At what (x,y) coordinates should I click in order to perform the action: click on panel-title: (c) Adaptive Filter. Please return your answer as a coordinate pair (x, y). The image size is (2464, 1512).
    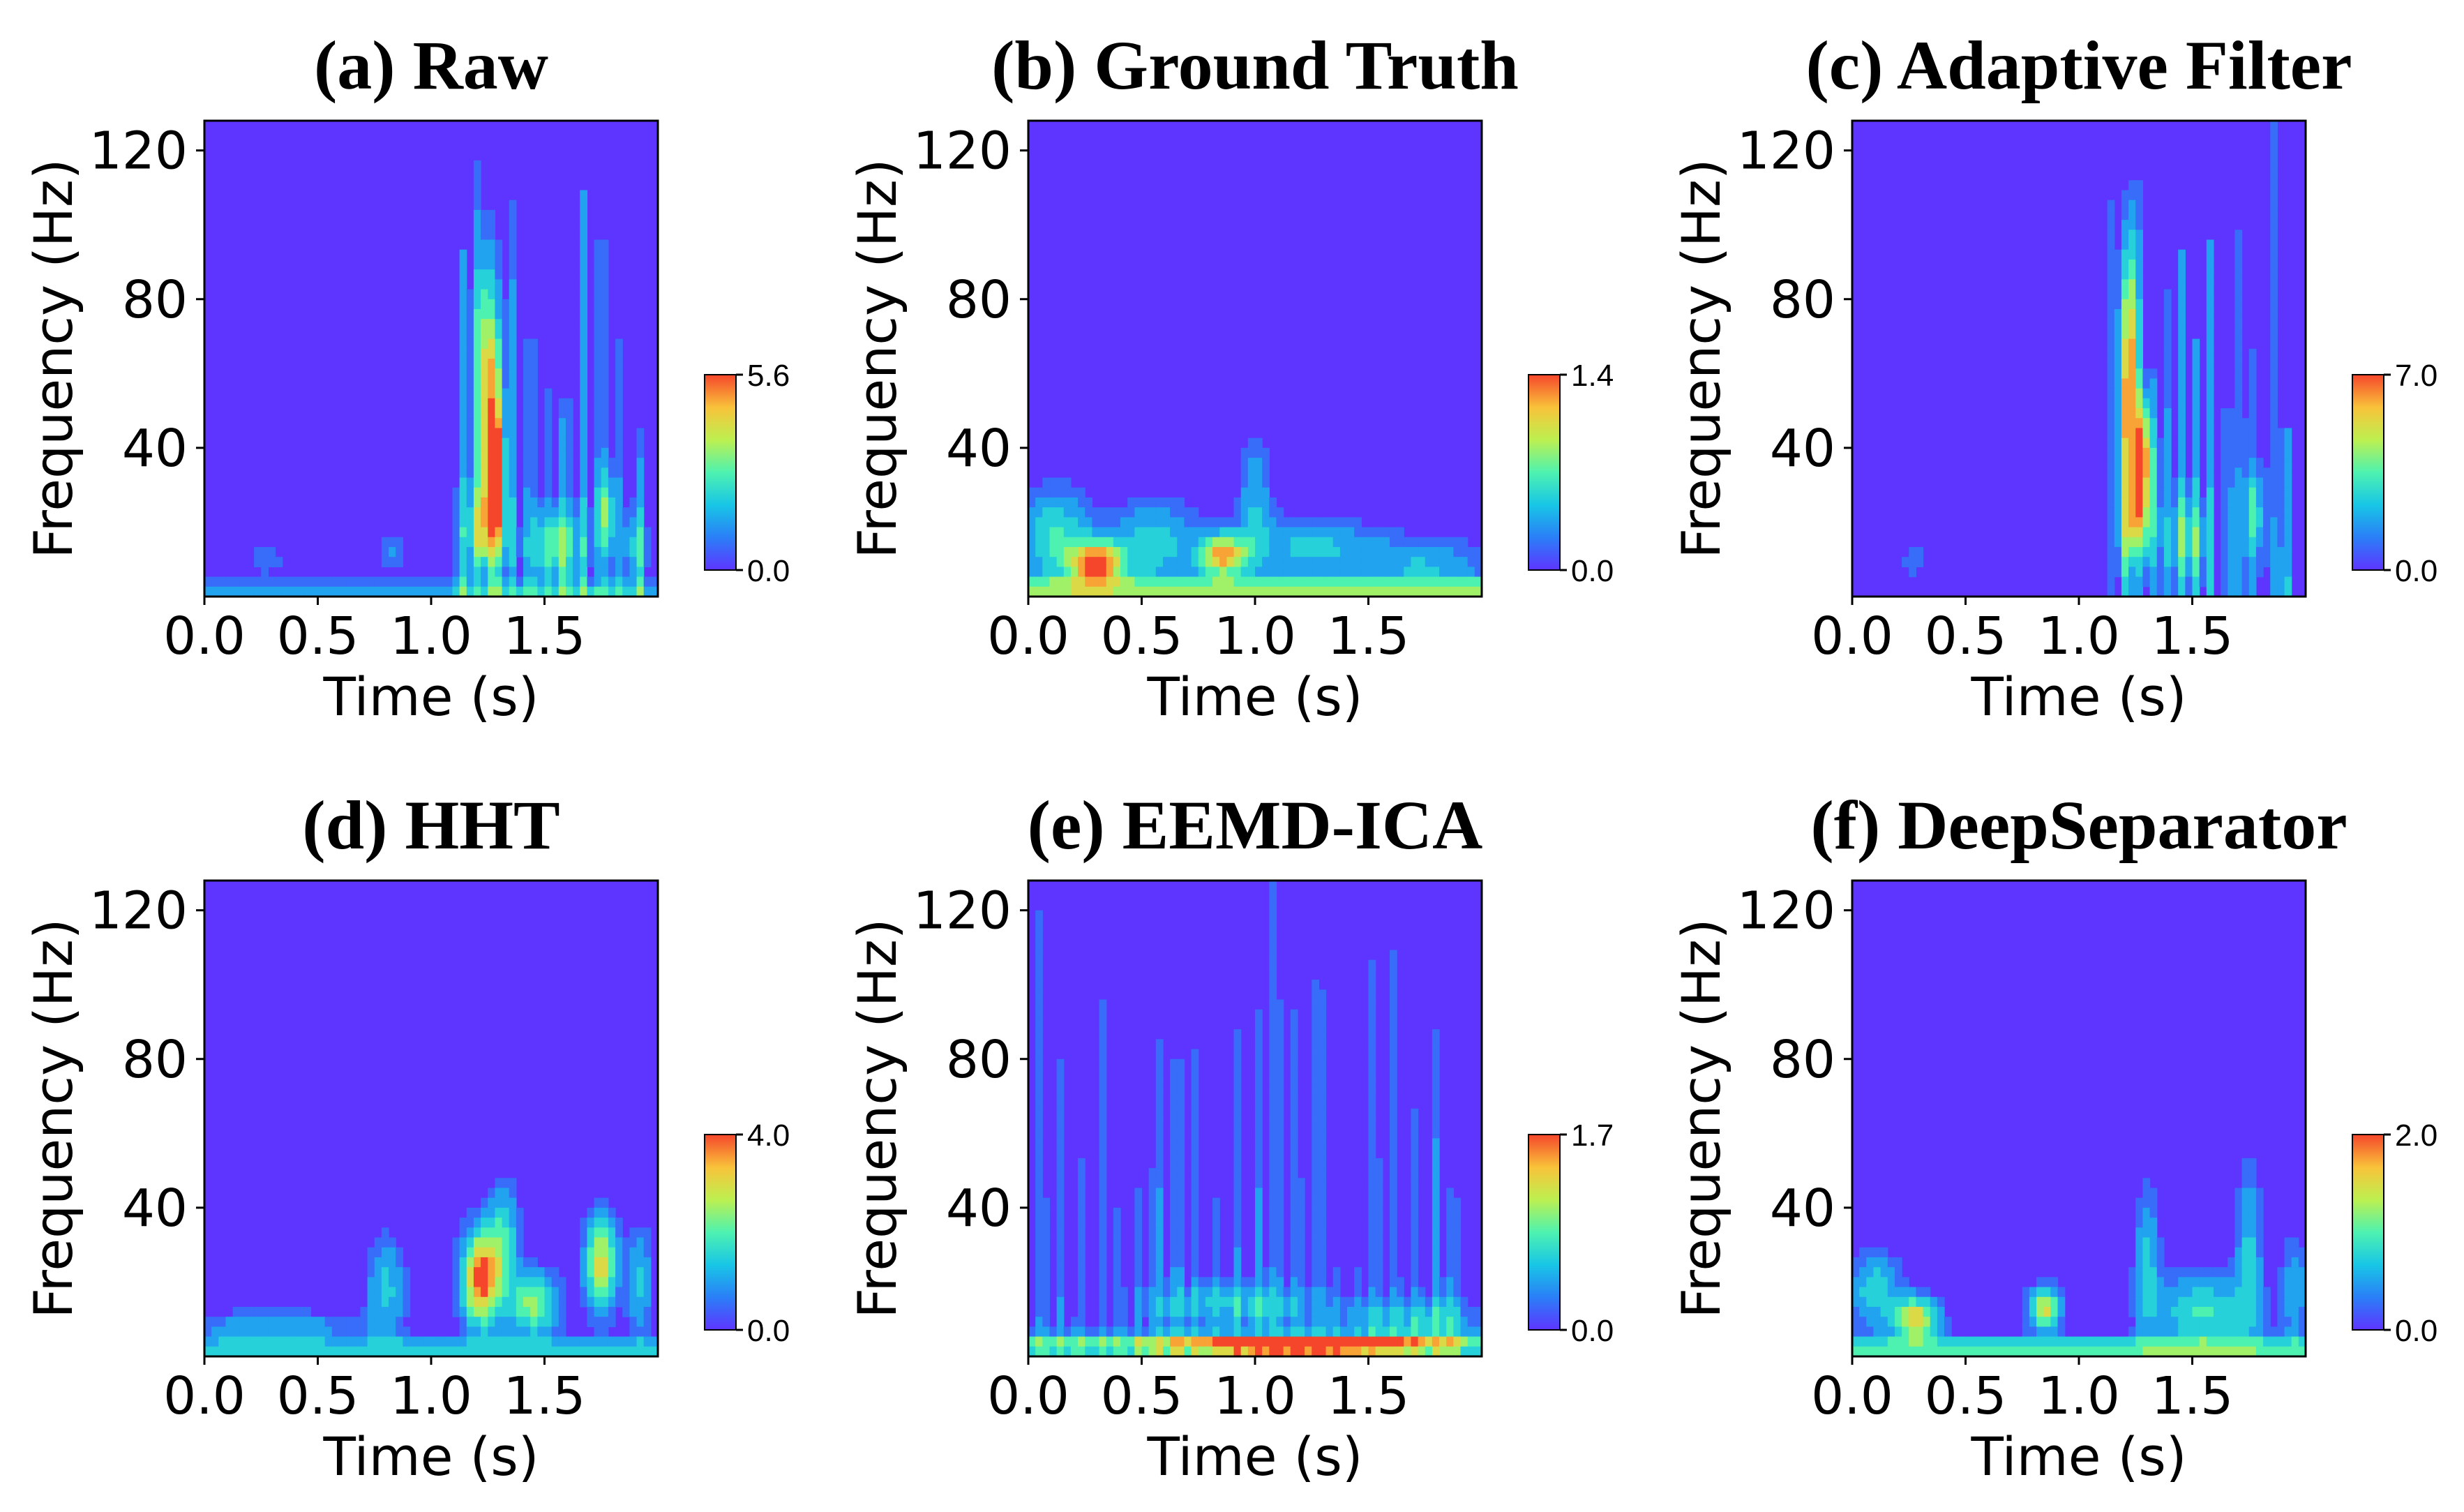
    Looking at the image, I should click on (2078, 65).